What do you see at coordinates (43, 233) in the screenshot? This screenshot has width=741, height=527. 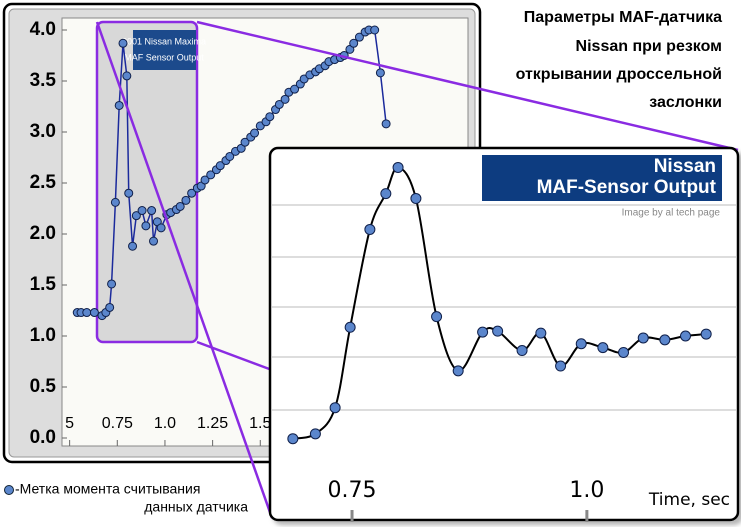 I see `y-tick-label: 2.0` at bounding box center [43, 233].